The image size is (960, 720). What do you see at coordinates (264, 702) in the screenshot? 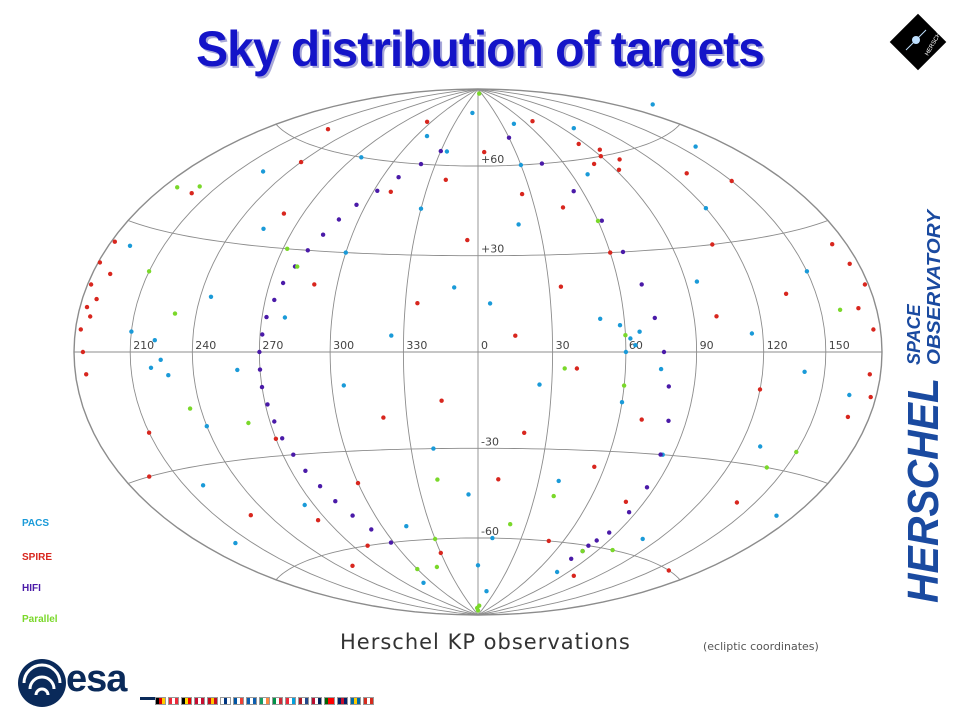
I see `member-flags` at bounding box center [264, 702].